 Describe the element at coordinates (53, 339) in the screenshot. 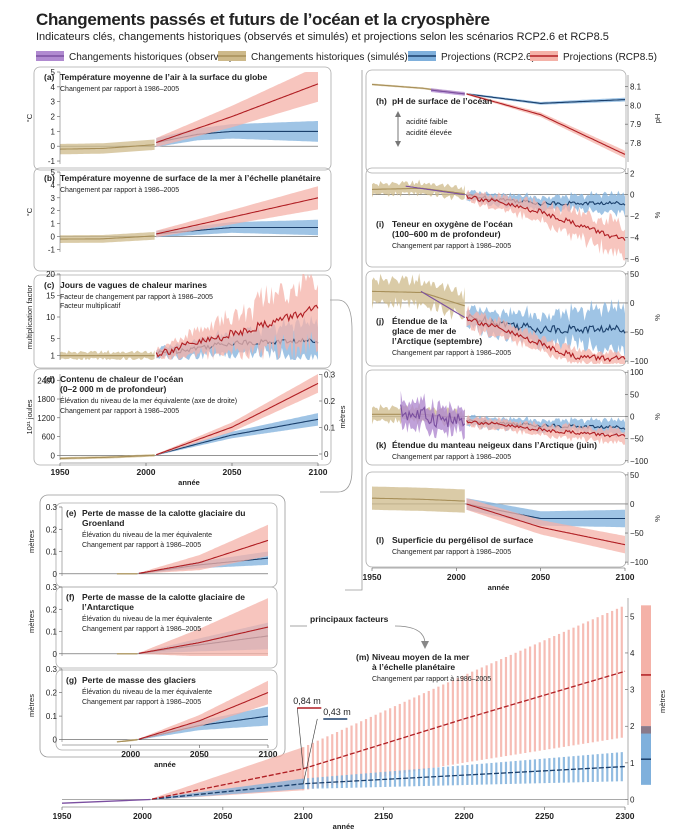

I see `ytick-label-c: 5` at that location.